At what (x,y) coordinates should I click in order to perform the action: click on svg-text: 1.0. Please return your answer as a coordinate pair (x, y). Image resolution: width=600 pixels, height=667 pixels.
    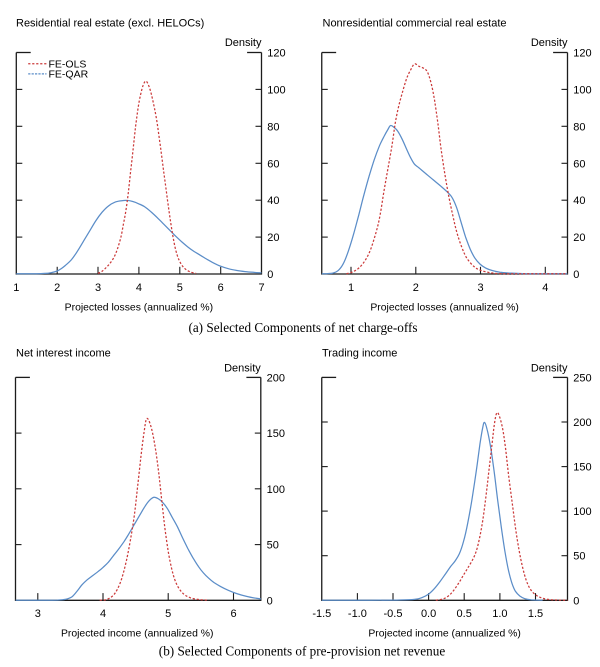
    Looking at the image, I should click on (499, 614).